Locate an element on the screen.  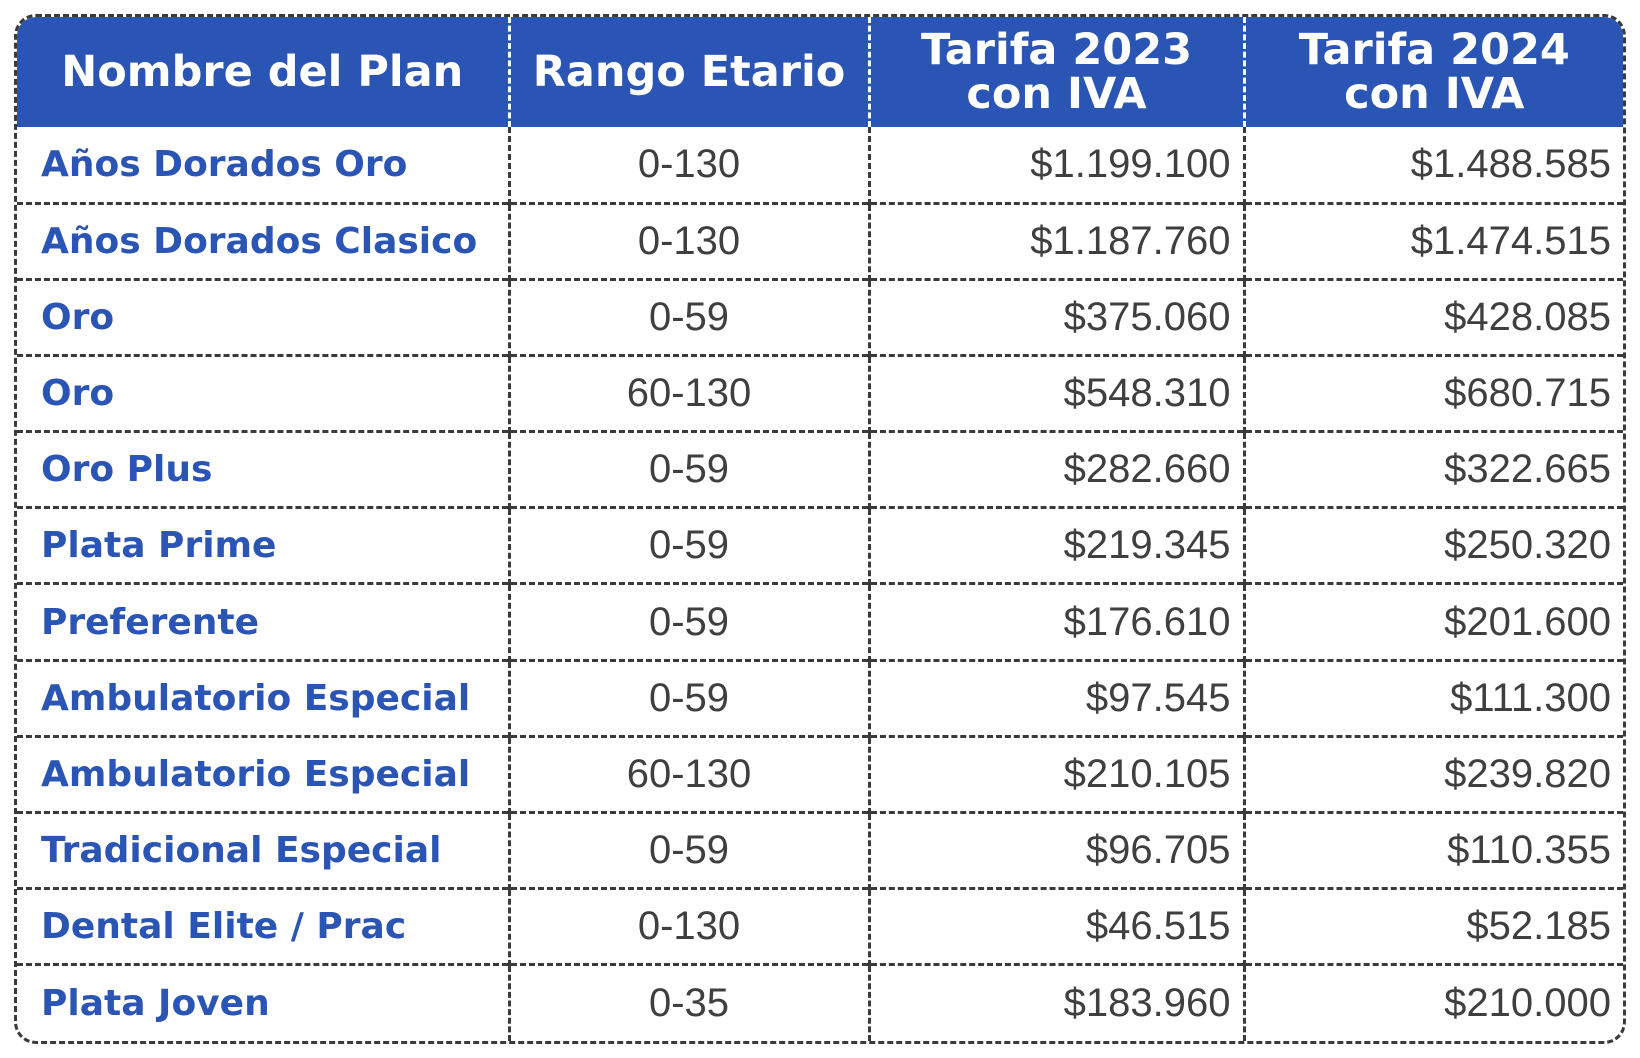
rate-2024-cell: $250.320 is located at coordinates (1432, 545).